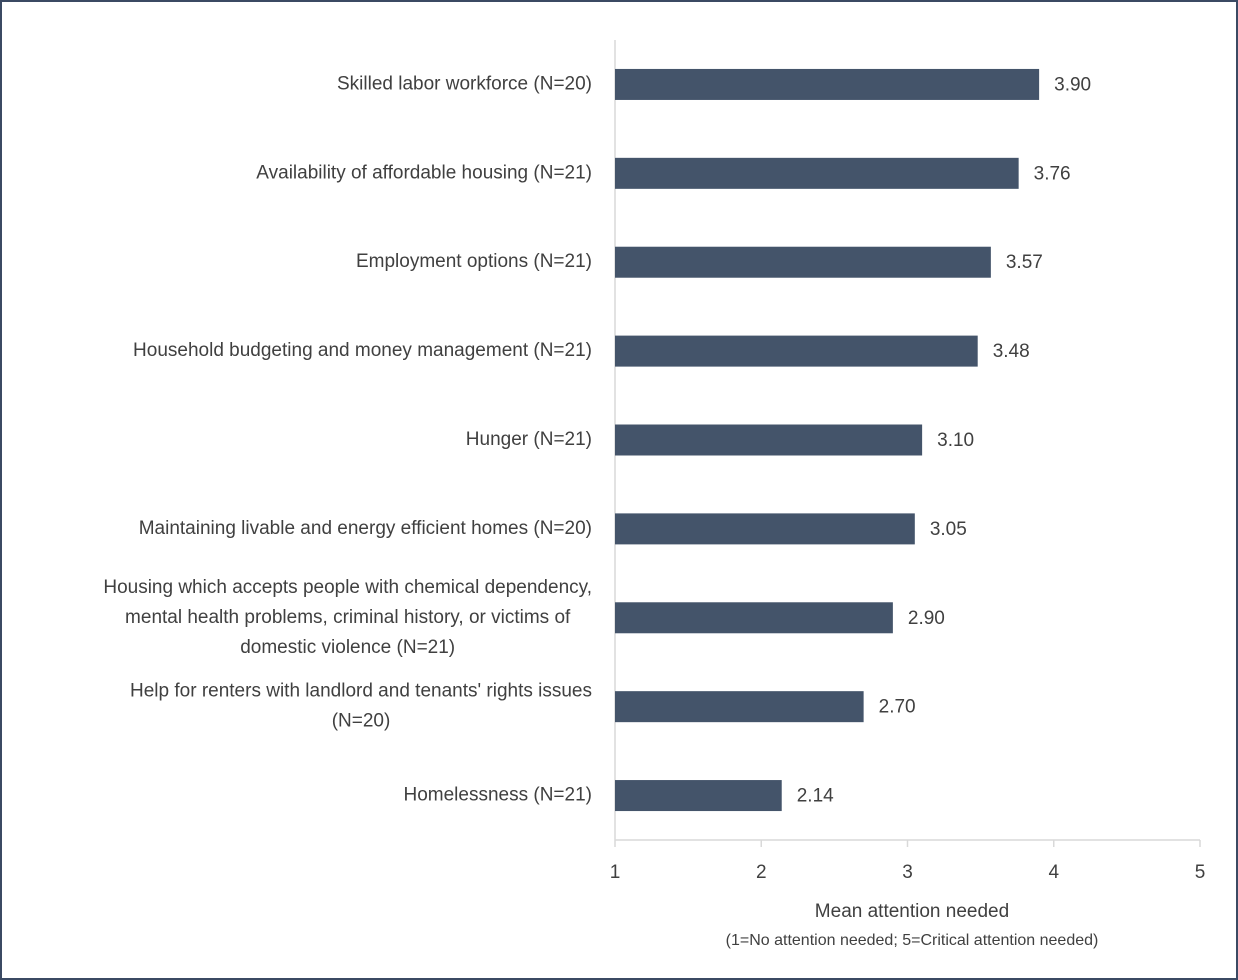  I want to click on value-label: 2.14, so click(815, 796).